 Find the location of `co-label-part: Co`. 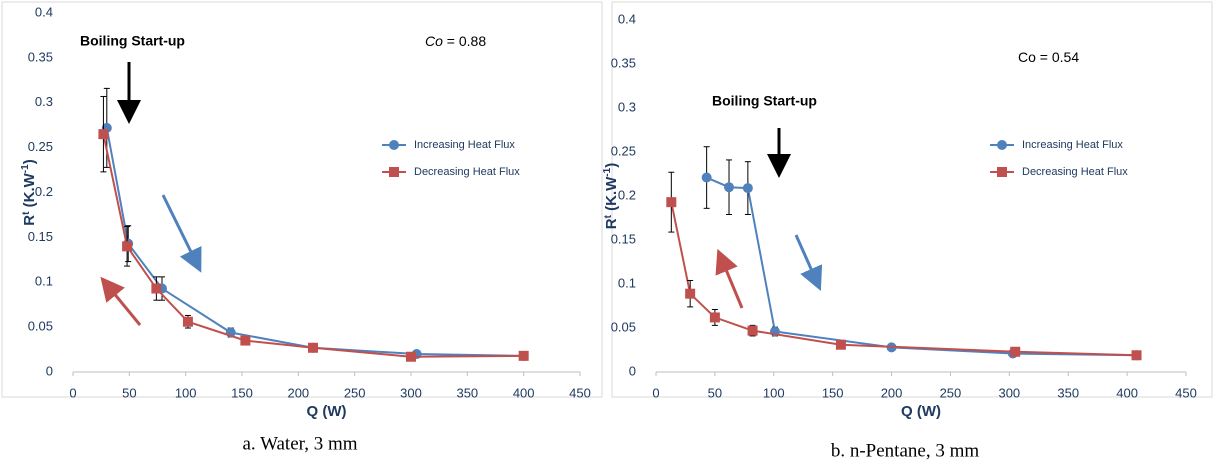

co-label-part: Co is located at coordinates (434, 41).